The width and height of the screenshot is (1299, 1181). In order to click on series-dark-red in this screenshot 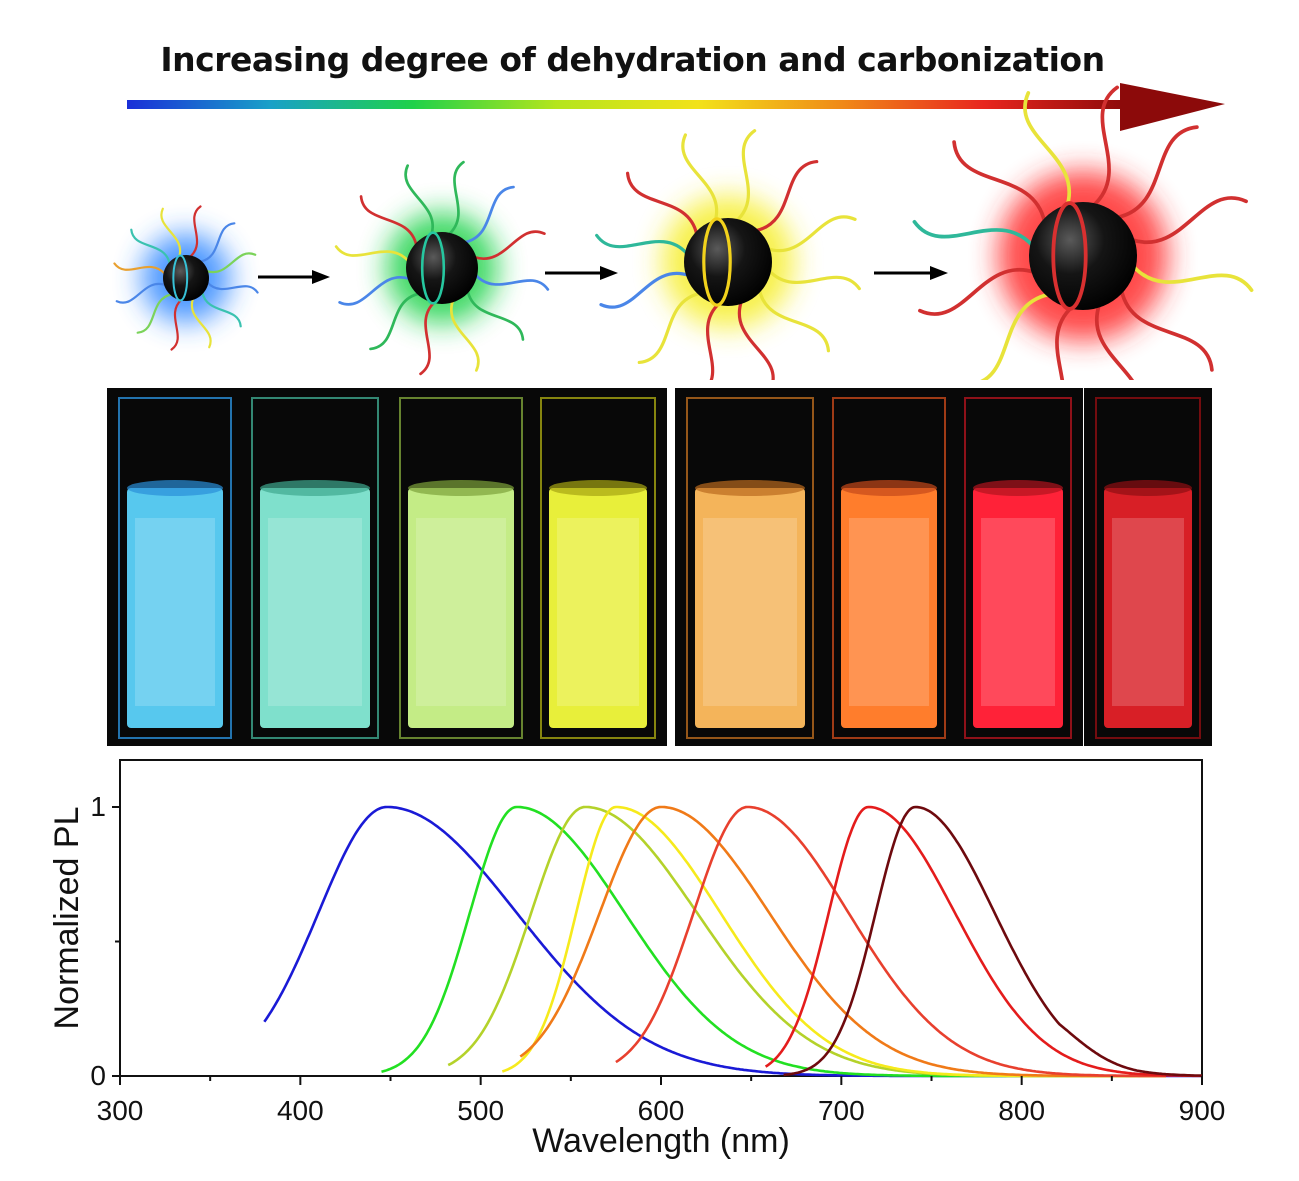, I will do `click(992, 941)`.